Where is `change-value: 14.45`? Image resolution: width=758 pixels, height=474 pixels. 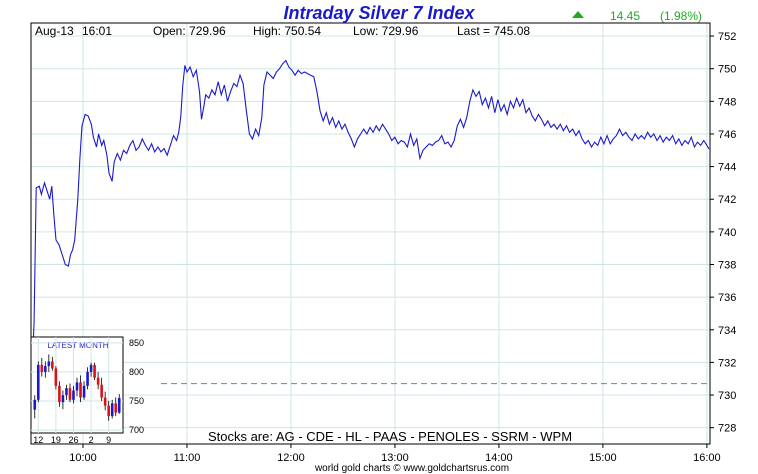
change-value: 14.45 is located at coordinates (625, 16).